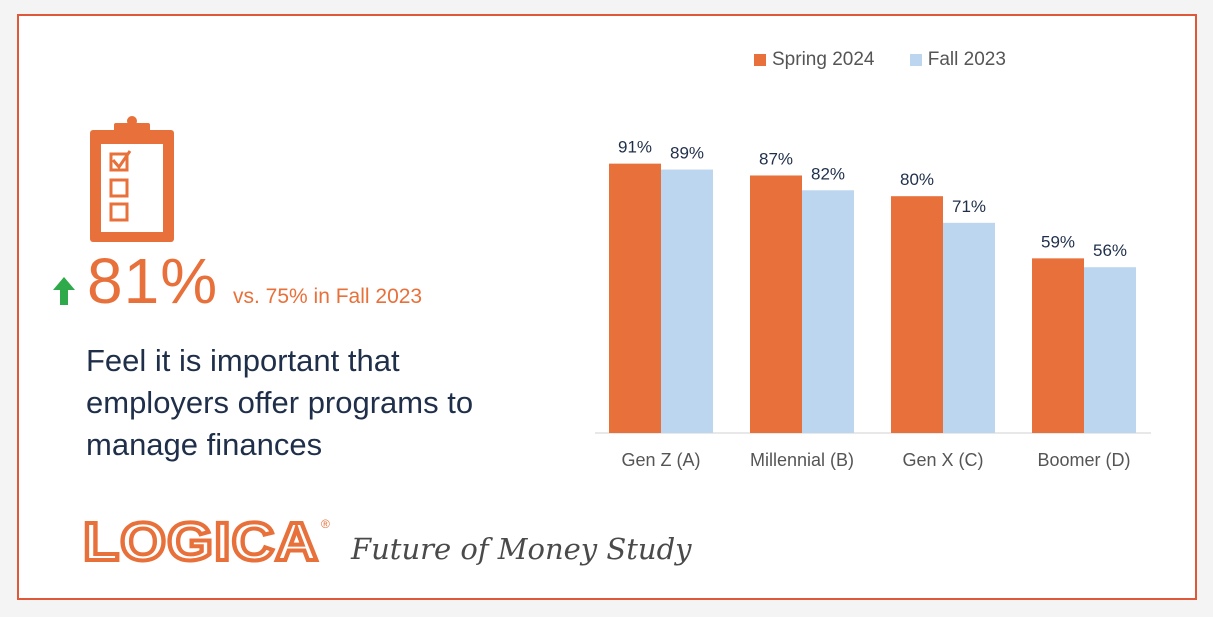 The height and width of the screenshot is (617, 1213). I want to click on data-label-fall-0: 89%, so click(687, 153).